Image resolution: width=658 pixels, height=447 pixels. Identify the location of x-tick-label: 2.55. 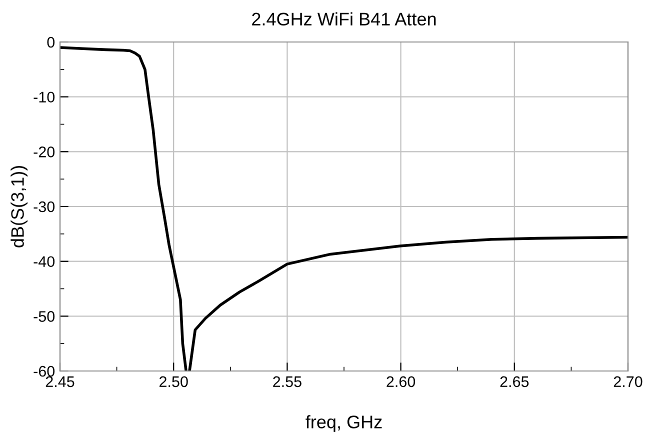
(287, 382).